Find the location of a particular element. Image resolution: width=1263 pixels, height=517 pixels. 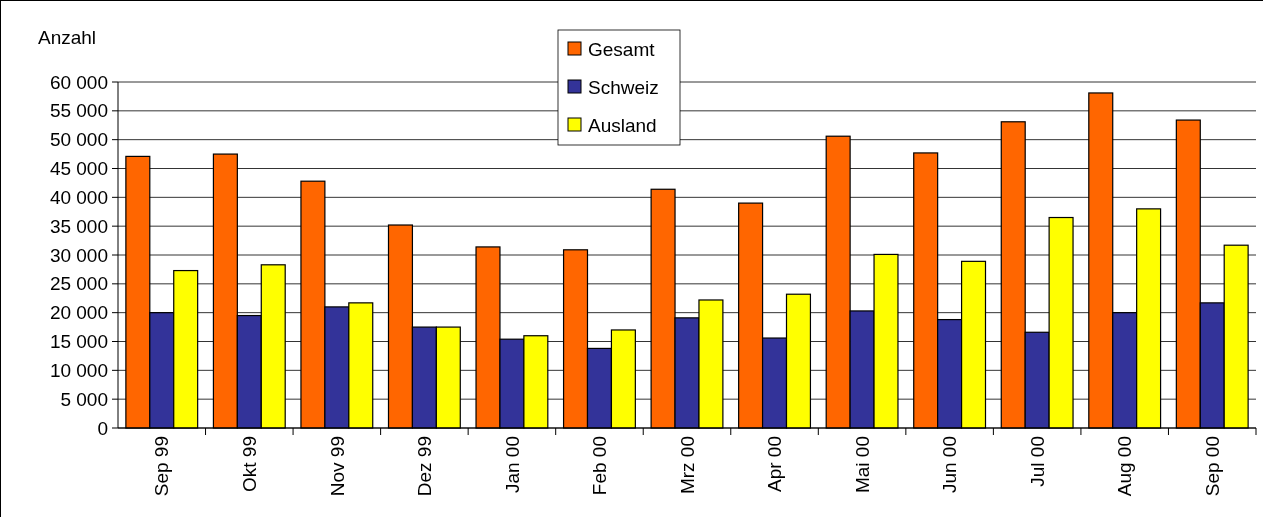

y-tick-label: 10 000 is located at coordinates (78, 370).